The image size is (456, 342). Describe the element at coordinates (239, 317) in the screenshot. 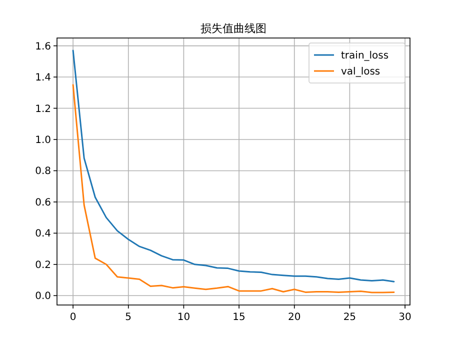

I see `x-tick-label: 15` at that location.